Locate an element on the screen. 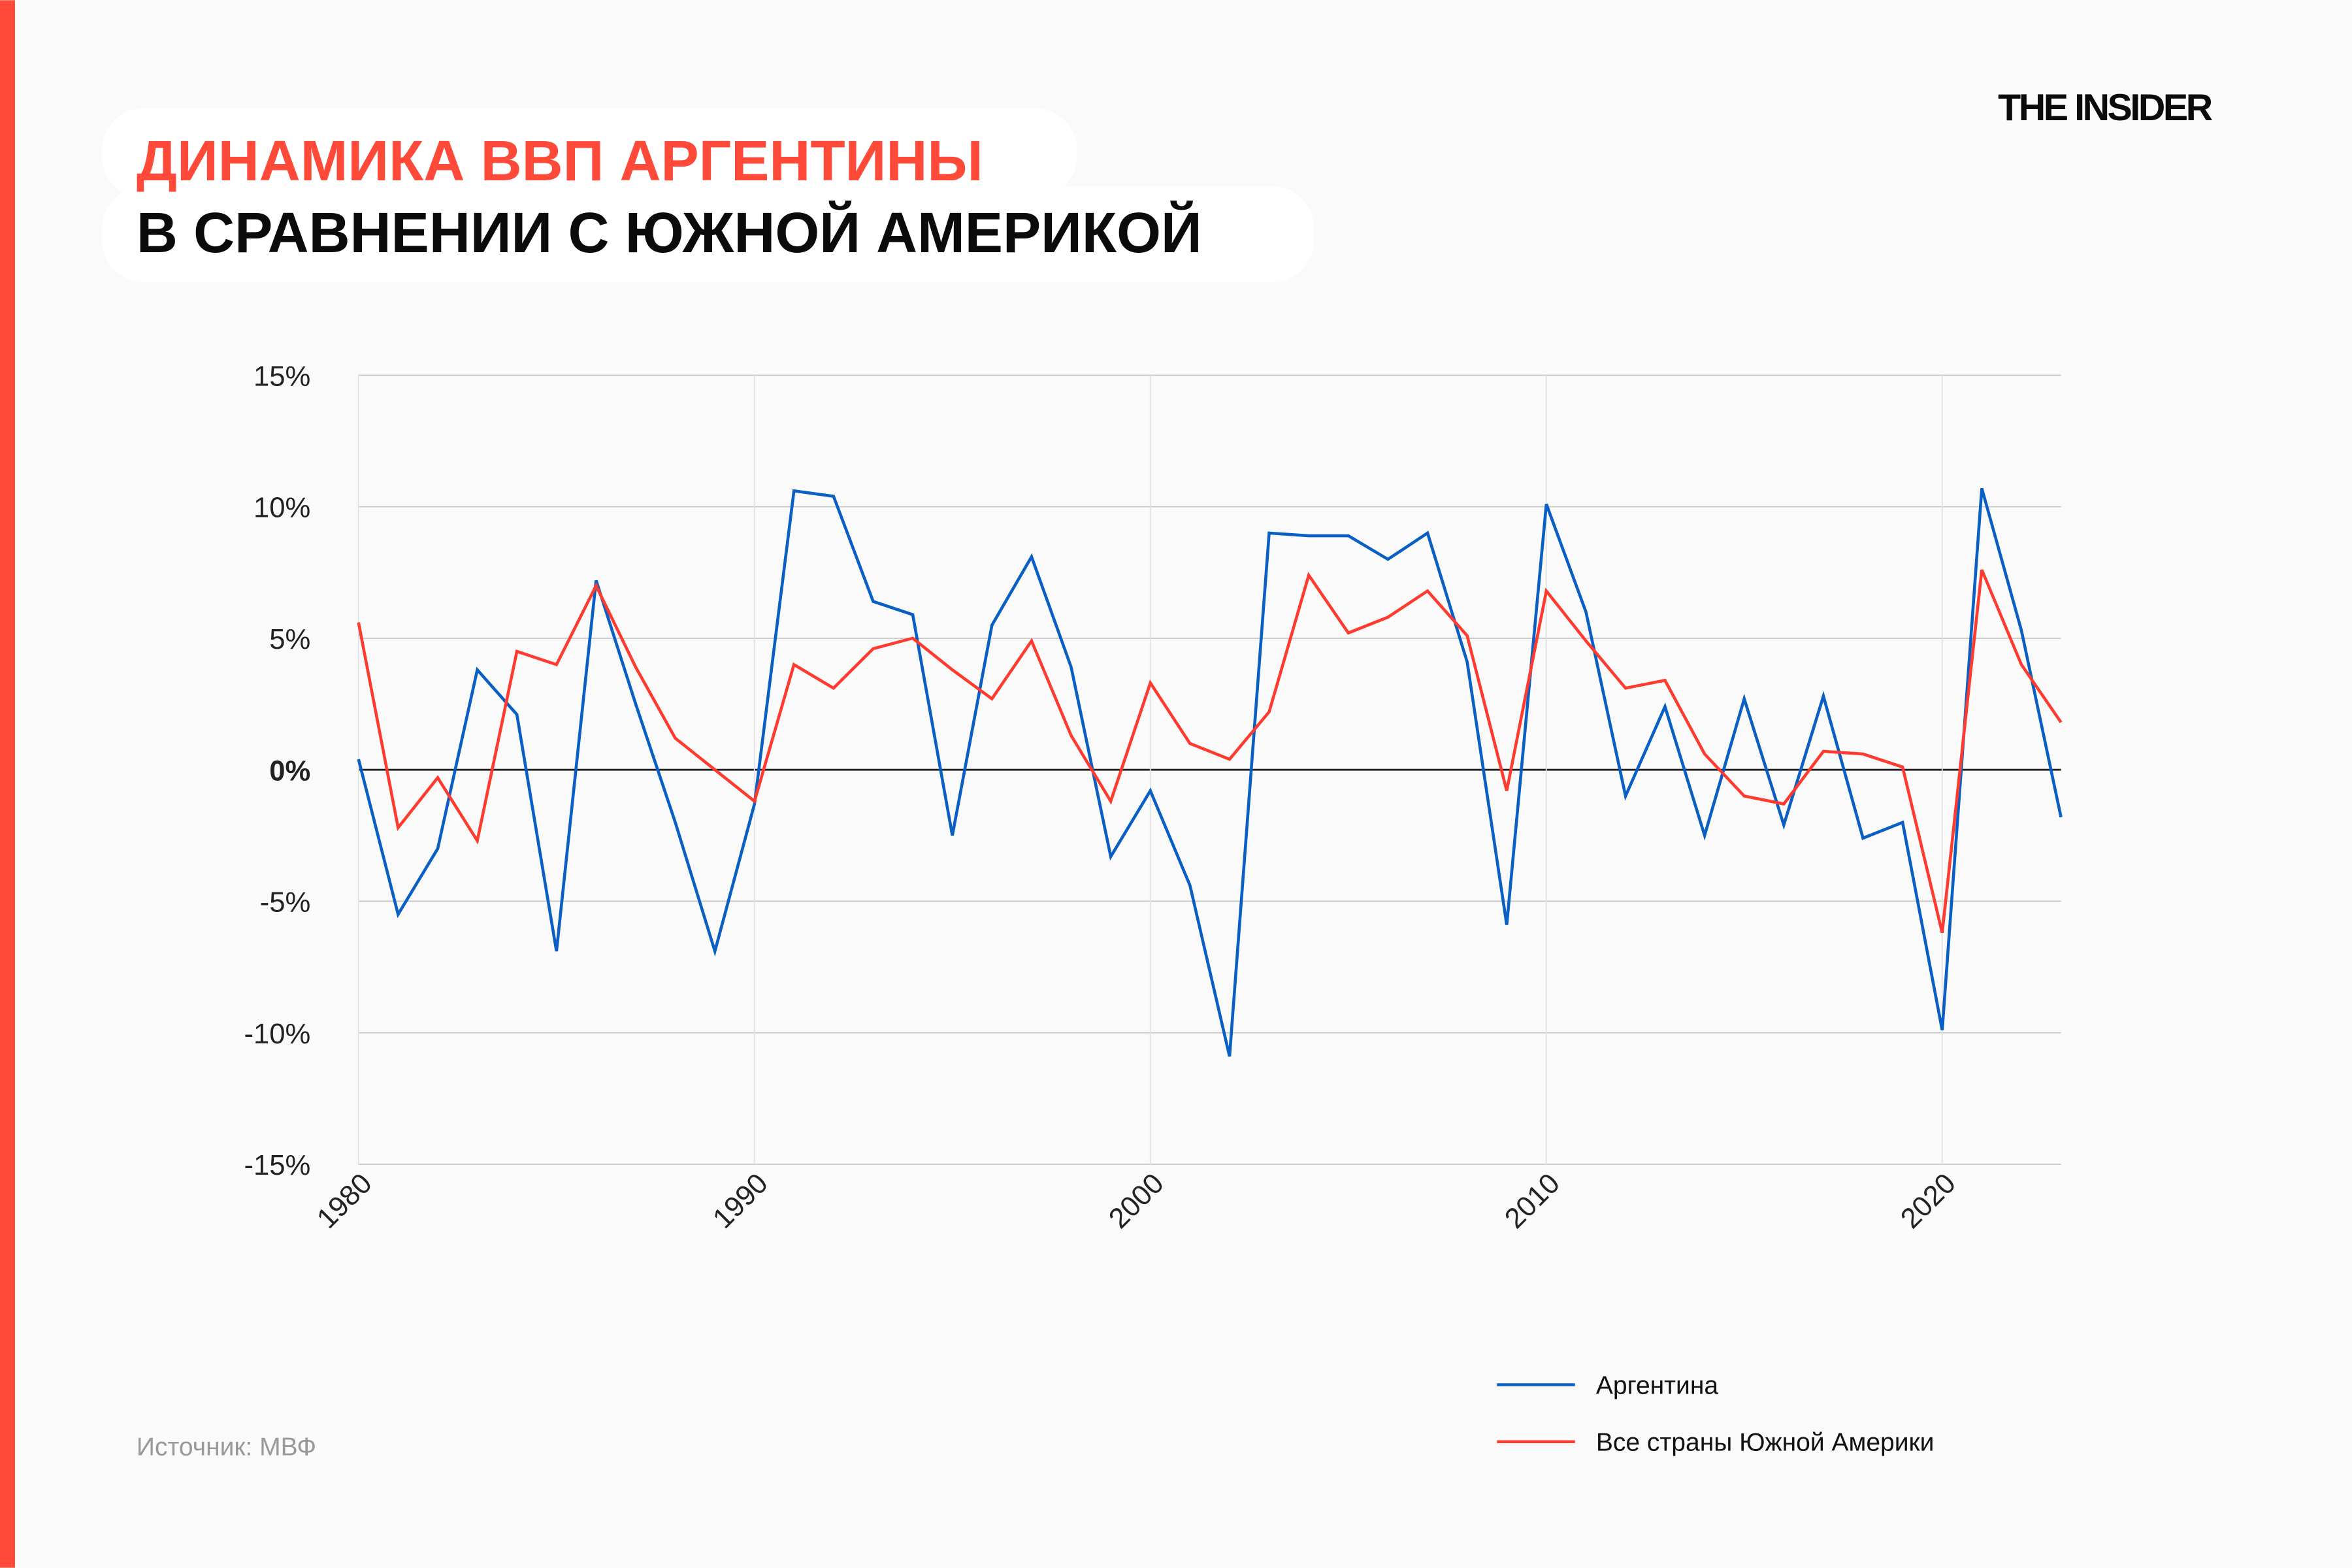 Image resolution: width=2352 pixels, height=1568 pixels. y-tick-label: -5% is located at coordinates (285, 903).